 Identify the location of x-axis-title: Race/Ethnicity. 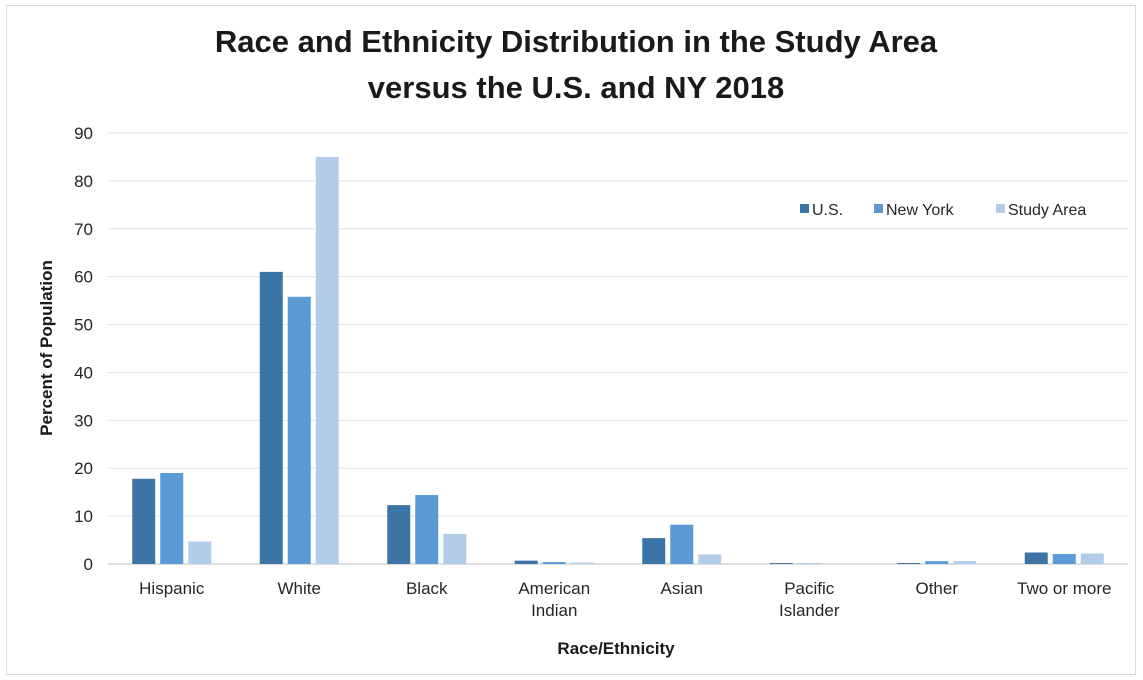
(616, 648).